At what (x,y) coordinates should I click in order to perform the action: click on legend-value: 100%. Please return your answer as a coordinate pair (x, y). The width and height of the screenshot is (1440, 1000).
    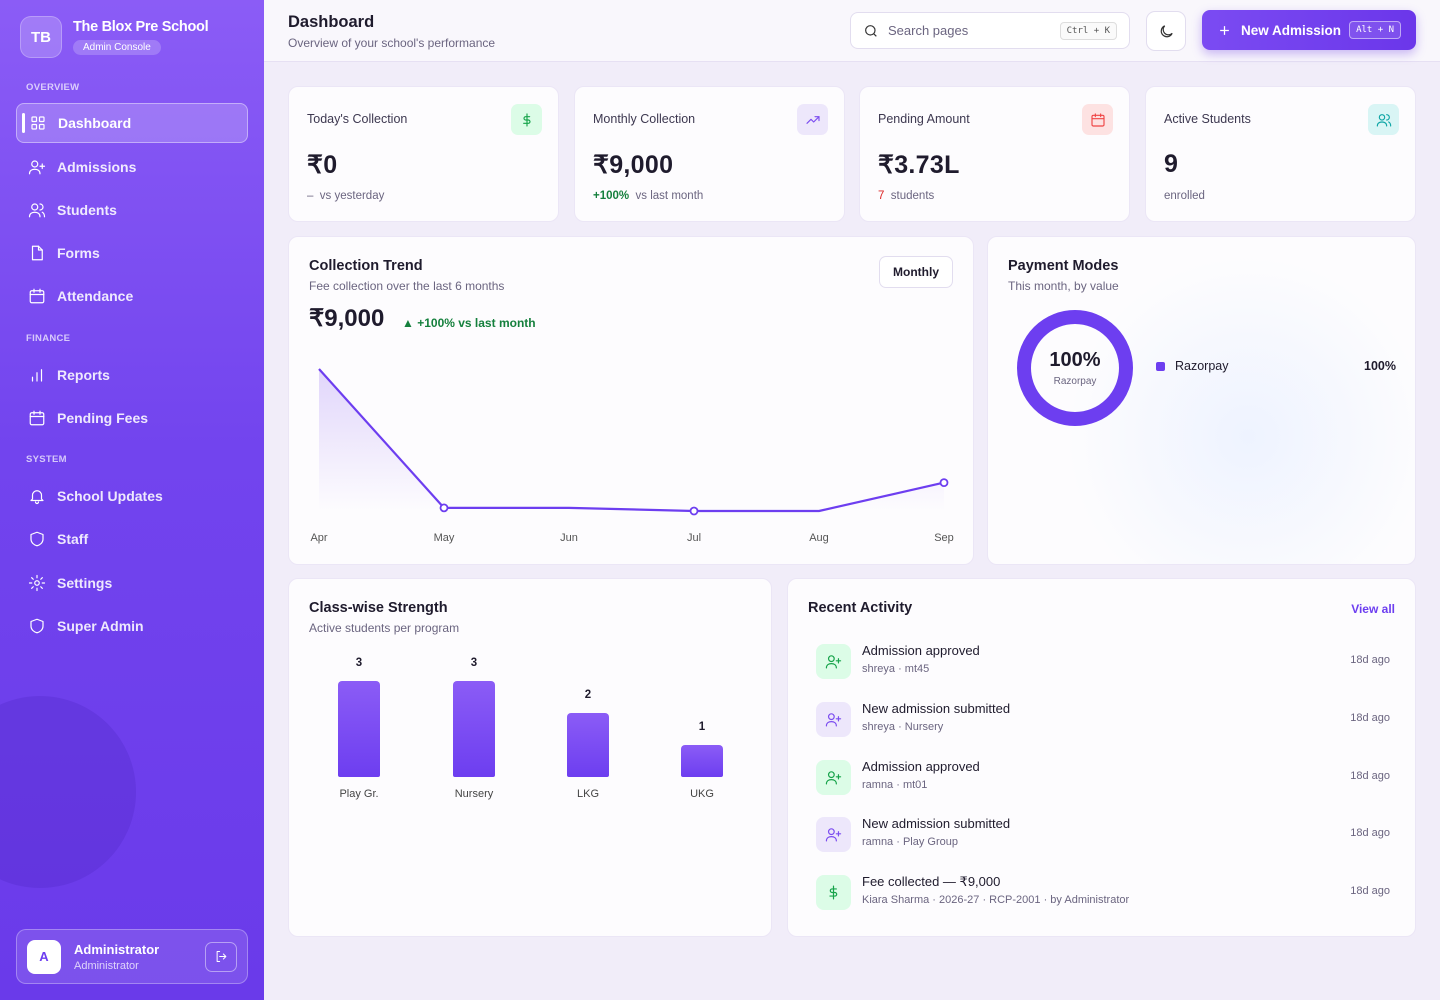
    Looking at the image, I should click on (1380, 366).